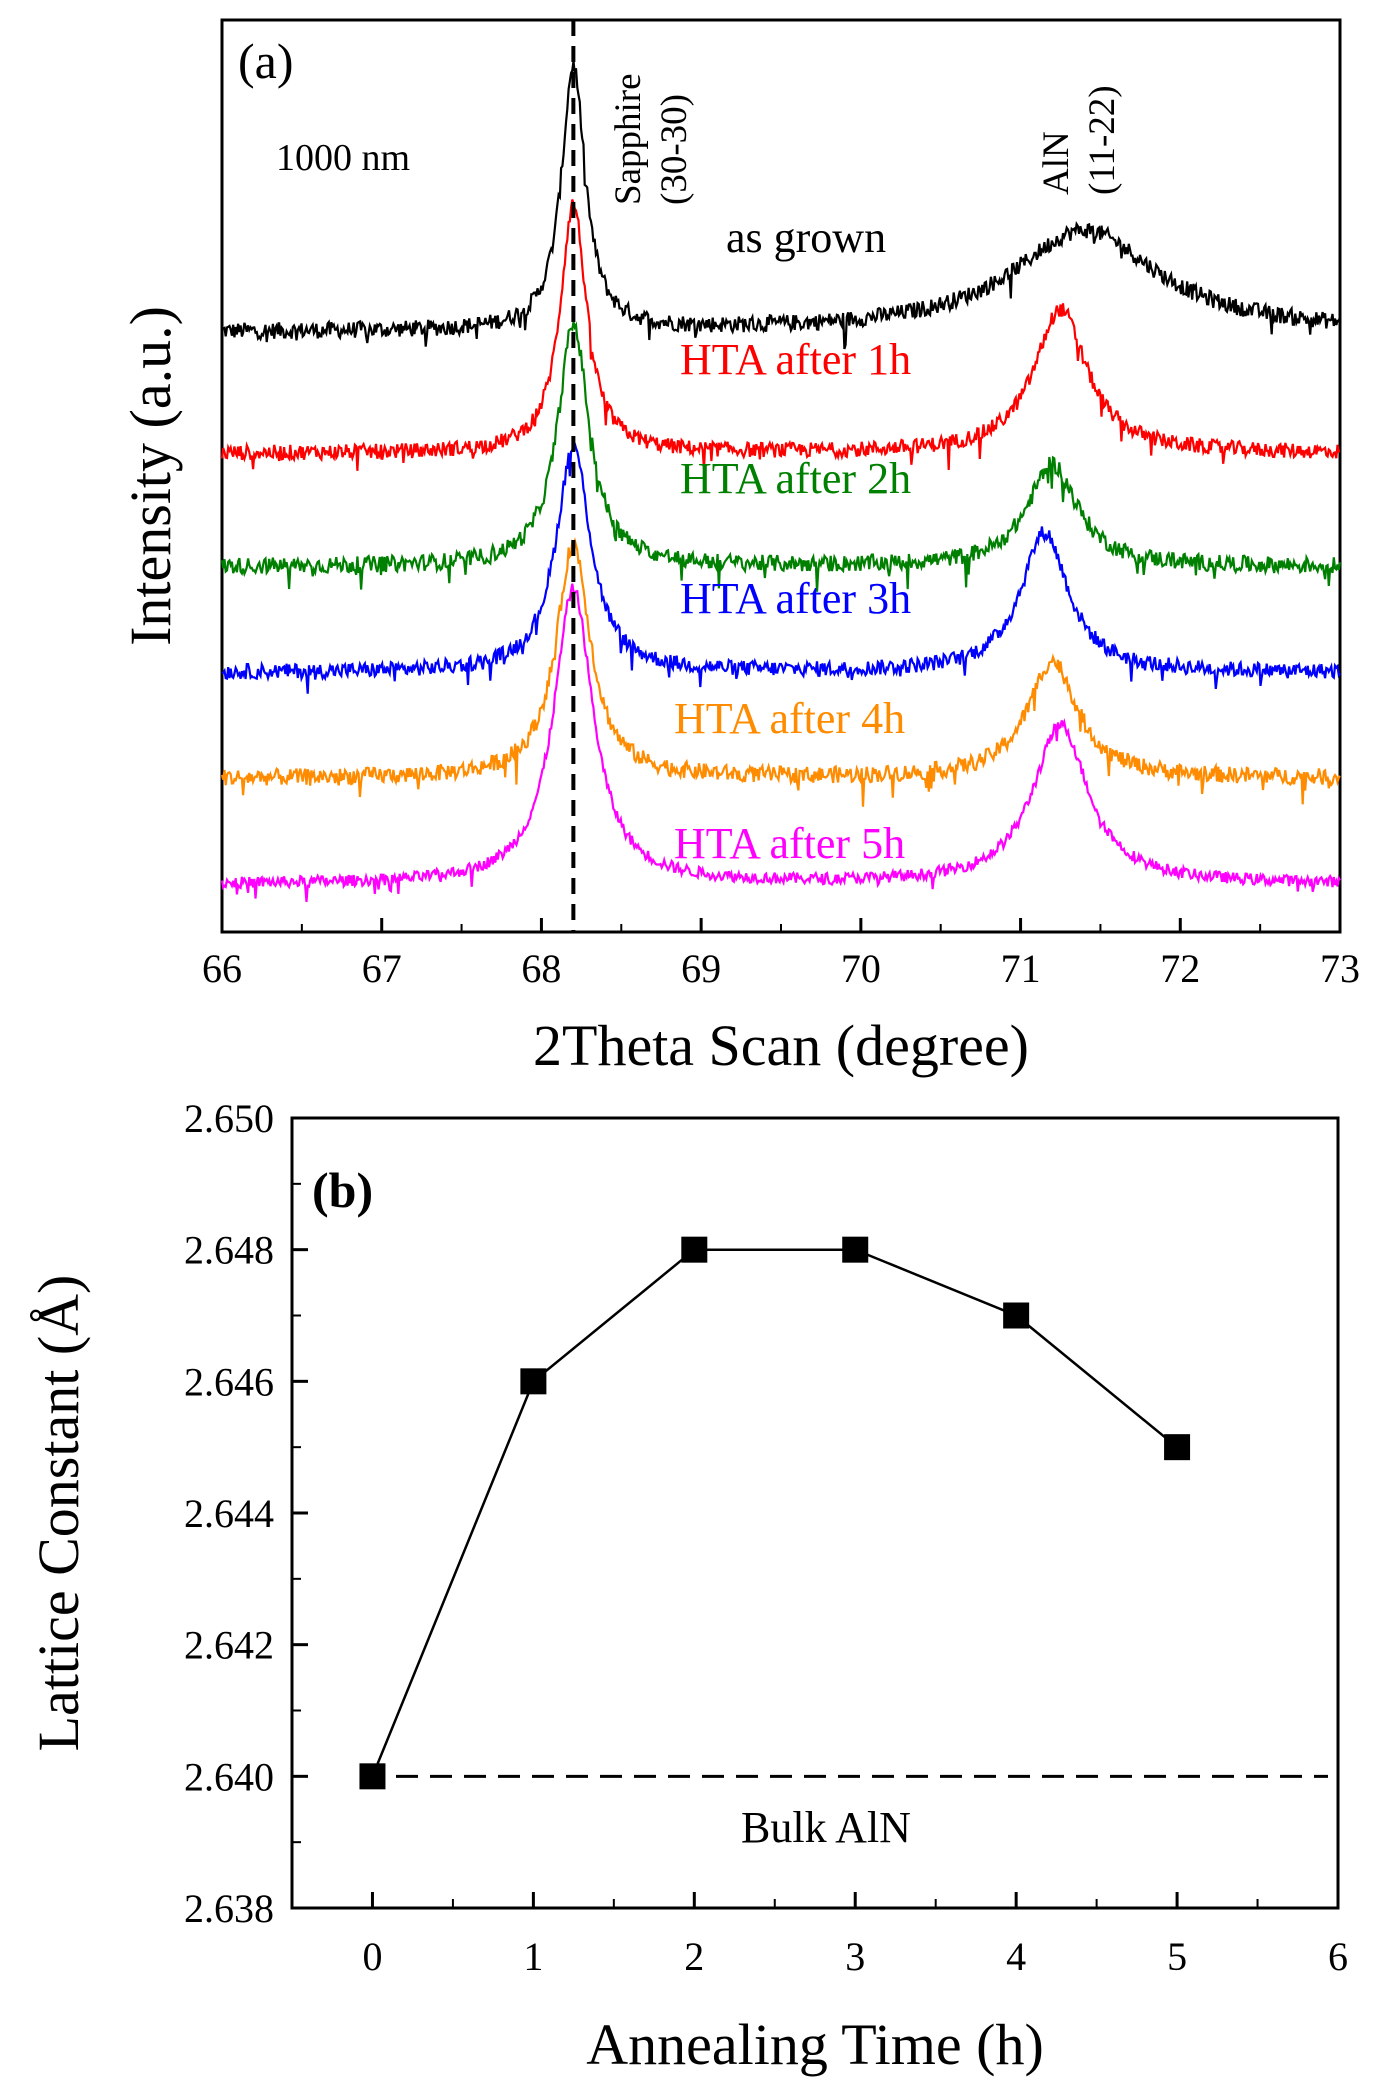 Image resolution: width=1379 pixels, height=2092 pixels. I want to click on panel-a-x-ticks: 66 67 68 69 70 71 72 73, so click(781, 954).